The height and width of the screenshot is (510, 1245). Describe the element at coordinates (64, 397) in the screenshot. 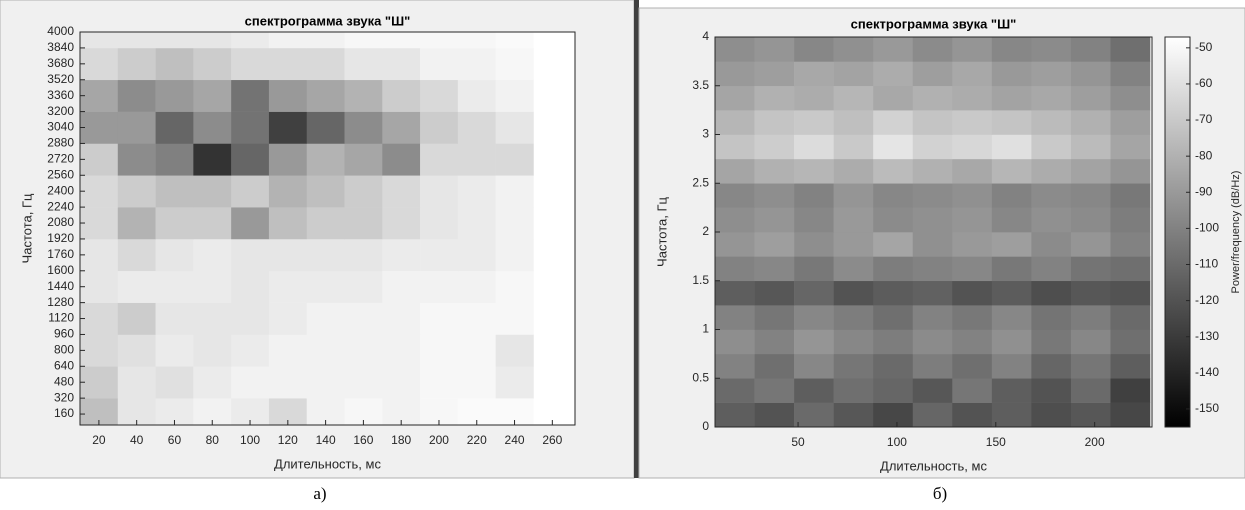

I see `y-tick-label: 320` at that location.